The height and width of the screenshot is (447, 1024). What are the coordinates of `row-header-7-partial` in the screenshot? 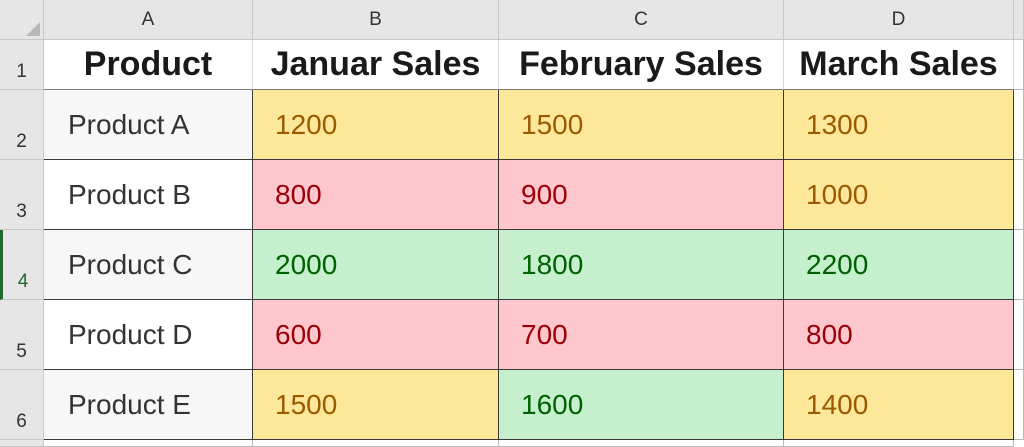 It's located at (22, 443).